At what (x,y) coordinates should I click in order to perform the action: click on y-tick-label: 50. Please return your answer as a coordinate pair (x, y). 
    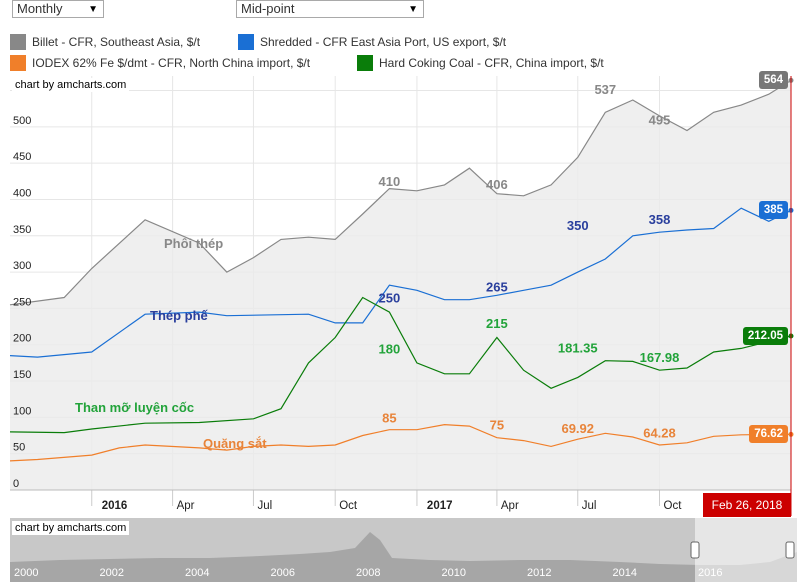
    Looking at the image, I should click on (19, 448).